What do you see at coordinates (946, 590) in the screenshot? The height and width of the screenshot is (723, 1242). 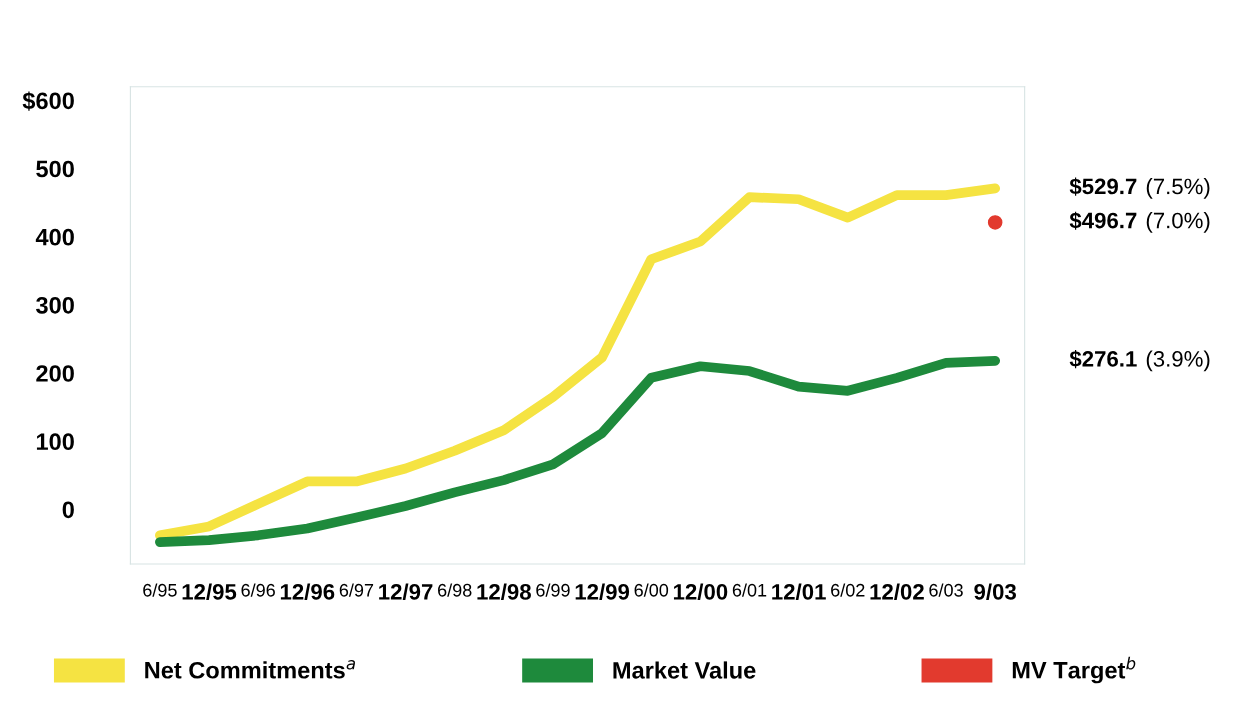 I see `x-tick-label: 6/03` at bounding box center [946, 590].